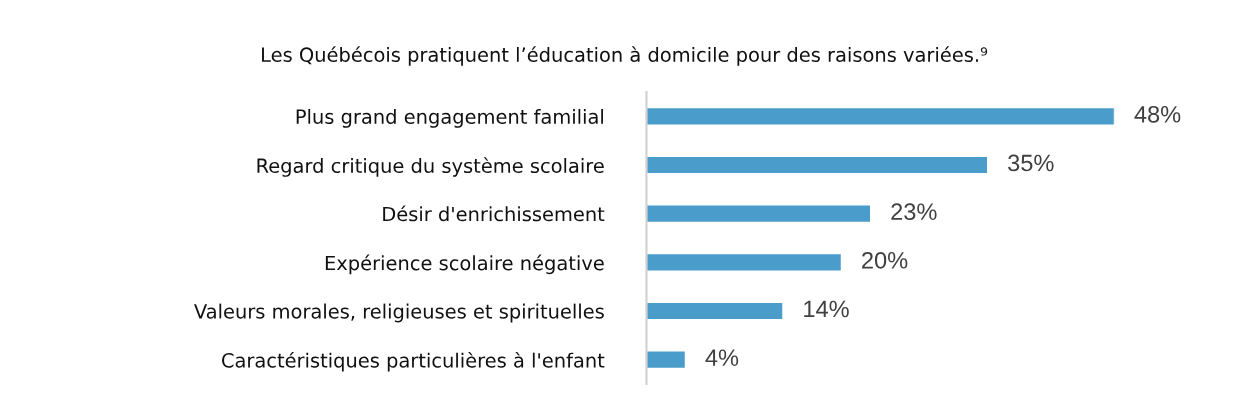  Describe the element at coordinates (722, 357) in the screenshot. I see `data-label: 4%` at that location.